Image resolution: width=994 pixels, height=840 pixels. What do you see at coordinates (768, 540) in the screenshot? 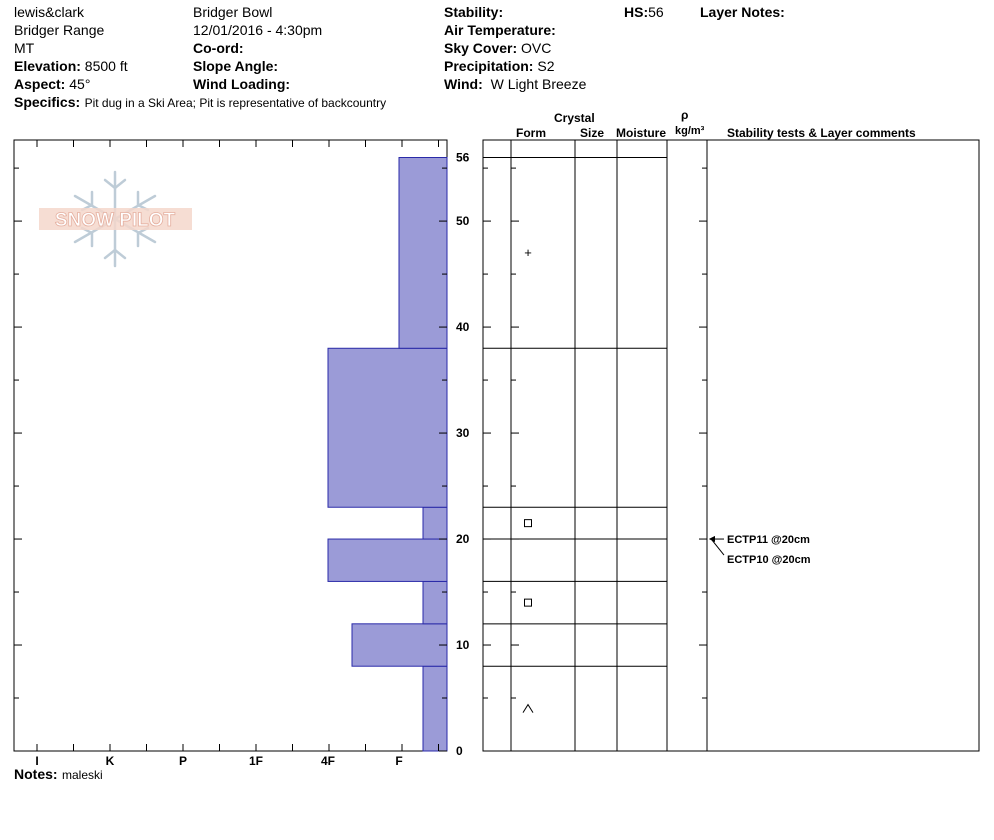
I see `stability-test-label: ECTP11 @20cm` at bounding box center [768, 540].